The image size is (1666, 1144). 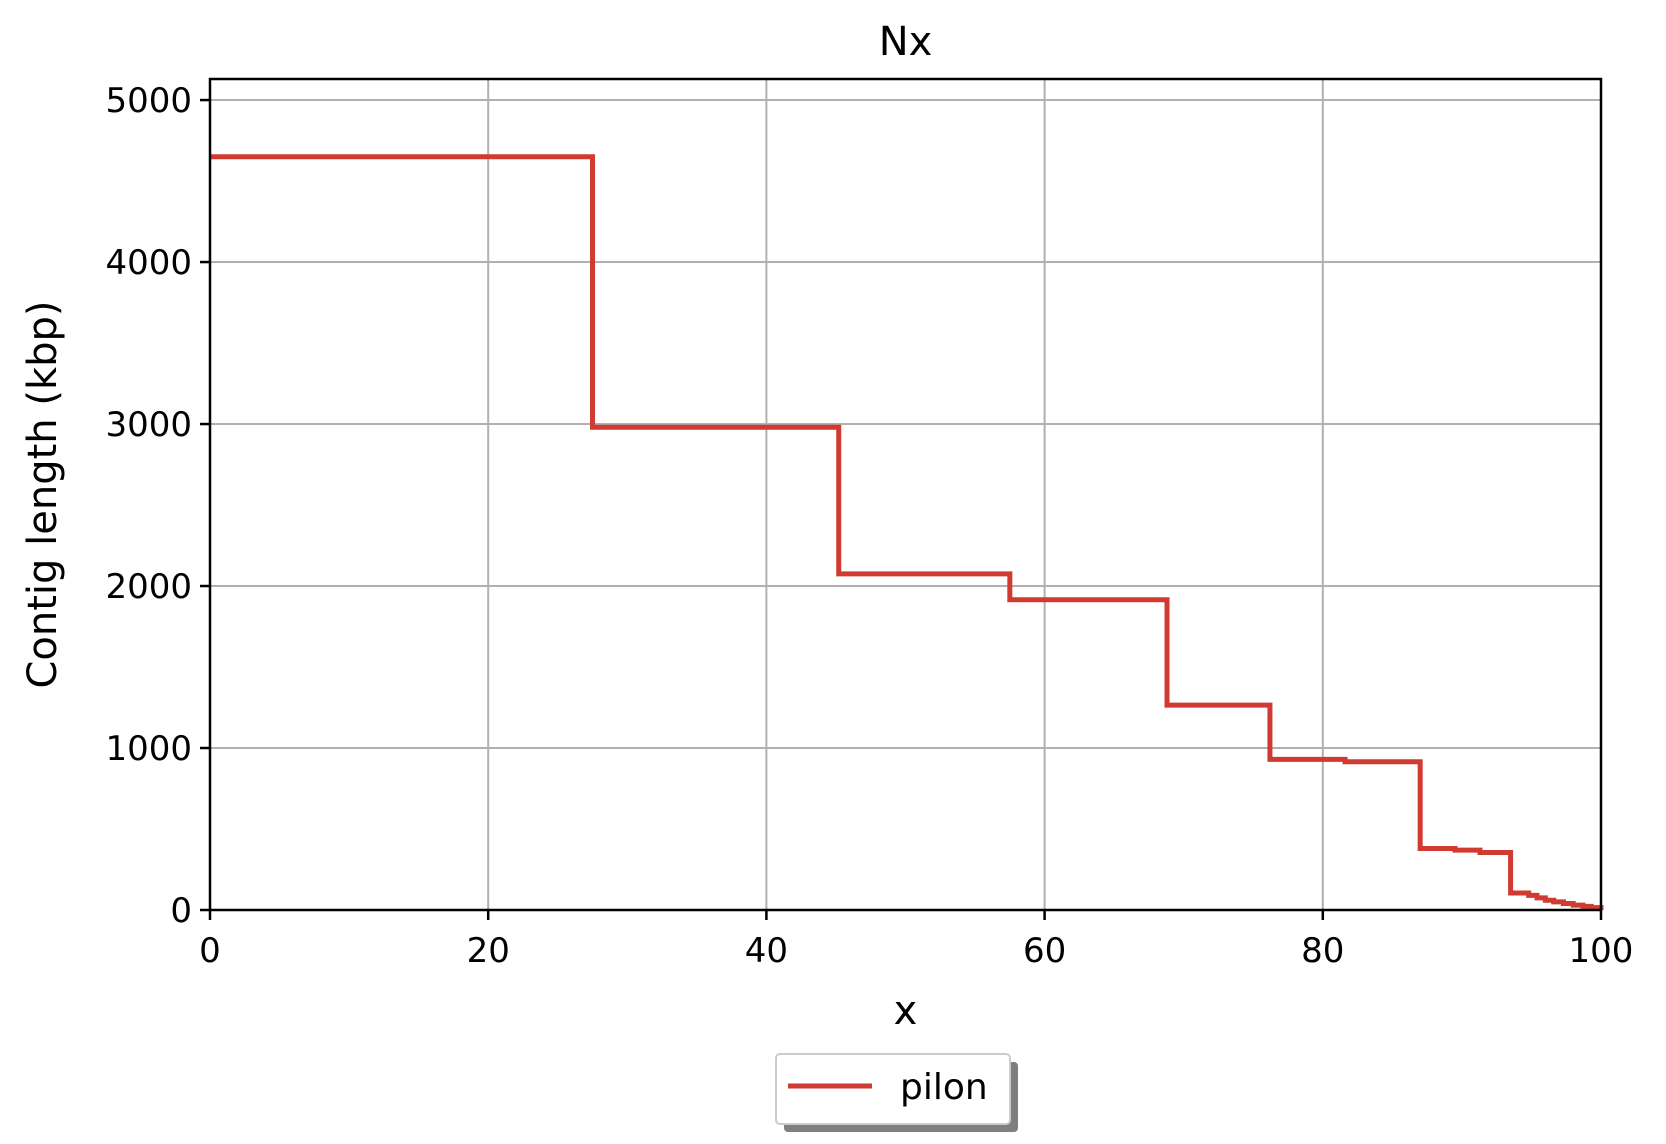 What do you see at coordinates (148, 263) in the screenshot?
I see `y-tick-label: 4000` at bounding box center [148, 263].